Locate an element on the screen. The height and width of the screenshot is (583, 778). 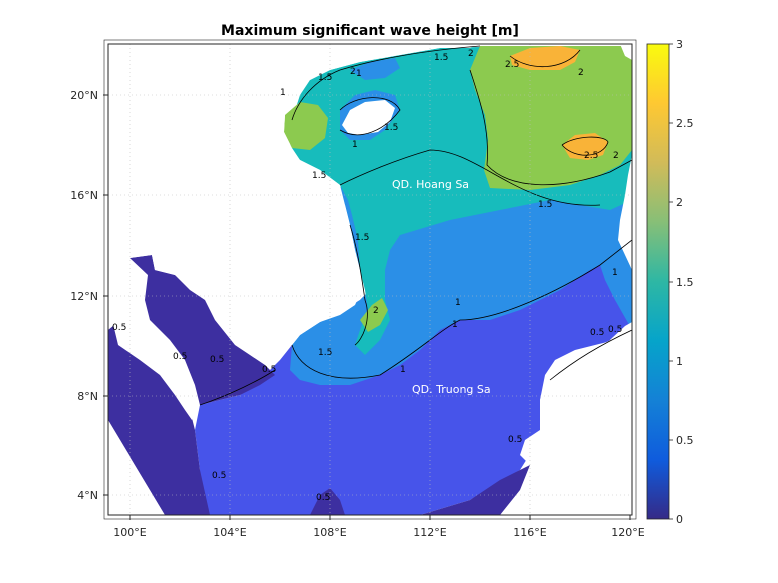
land-malay-peninsula is located at coordinates (156, 339).